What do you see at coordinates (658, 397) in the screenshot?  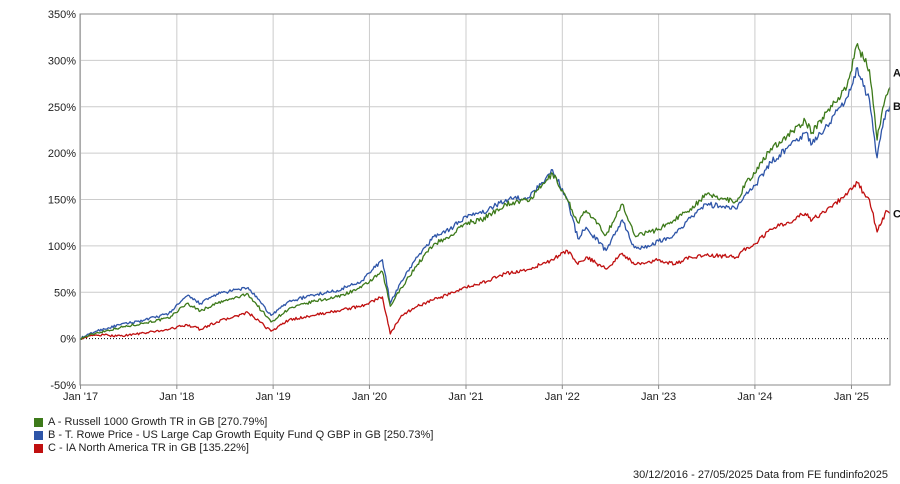 I see `x-tick-label: Jan '23` at bounding box center [658, 397].